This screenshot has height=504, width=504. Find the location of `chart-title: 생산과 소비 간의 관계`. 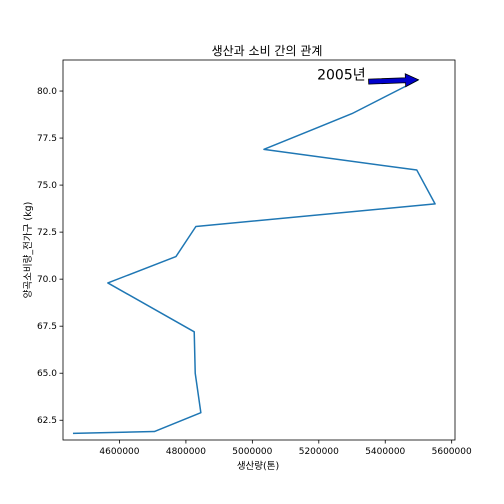

chart-title: 생산과 소비 간의 관계 is located at coordinates (267, 51).